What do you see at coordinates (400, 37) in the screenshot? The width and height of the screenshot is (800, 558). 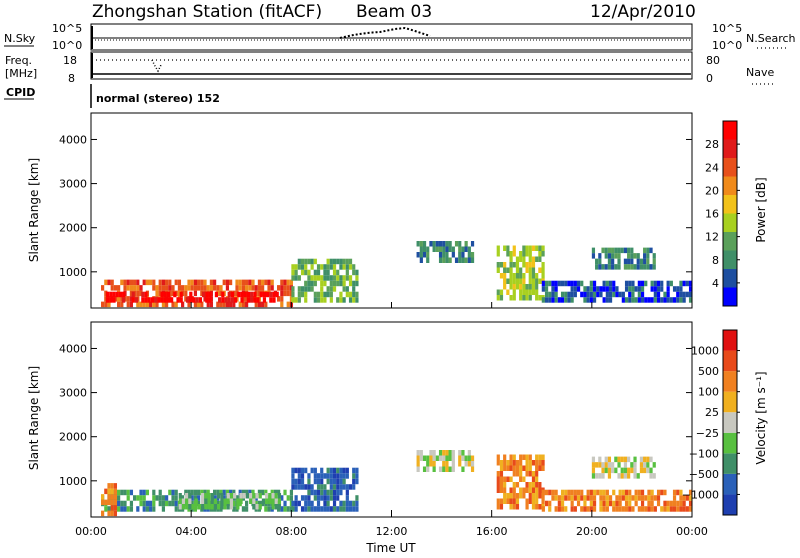 I see `nsky-strip: N.Sky 10^5 10^0 10^5 10^0 N.Search` at bounding box center [400, 37].